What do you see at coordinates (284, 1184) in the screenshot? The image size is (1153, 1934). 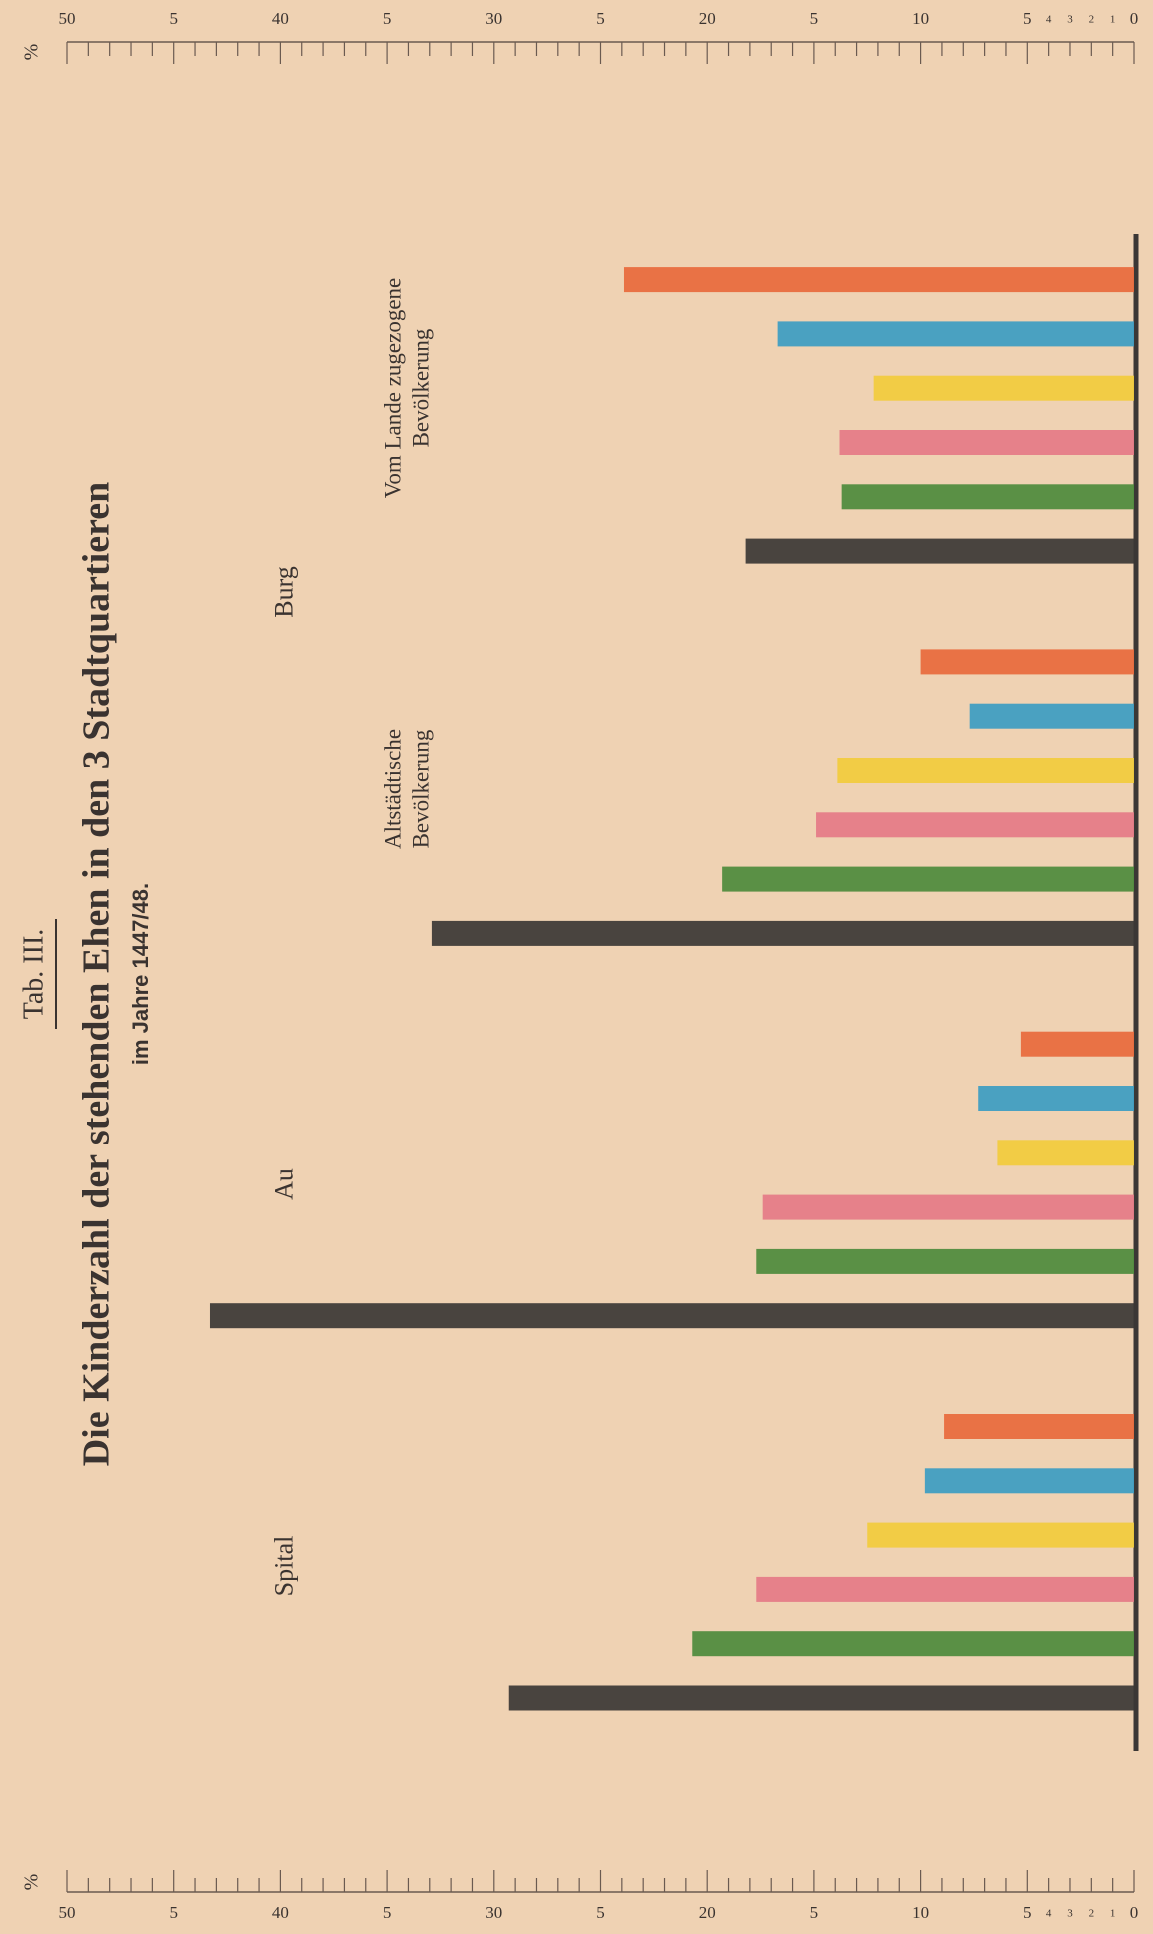 I see `category-label: Au` at bounding box center [284, 1184].